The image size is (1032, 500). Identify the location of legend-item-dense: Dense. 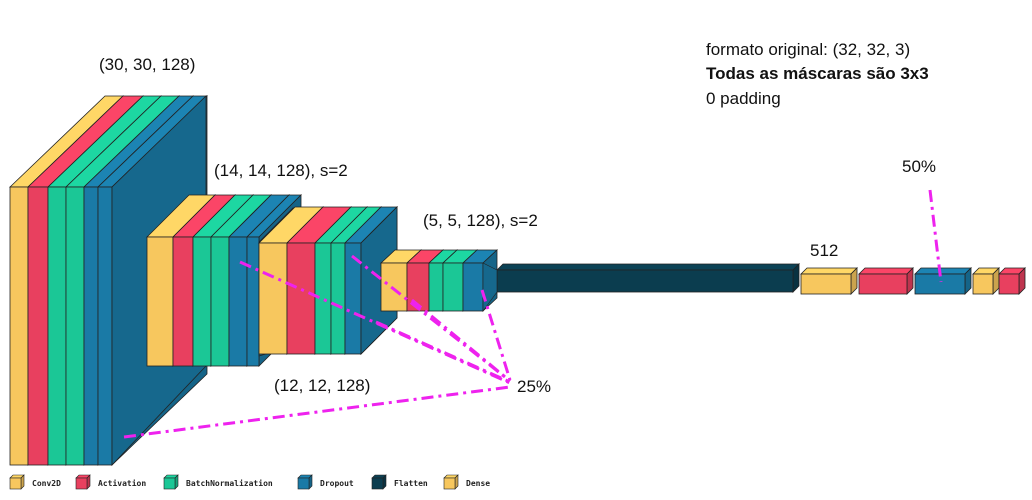
(466, 482).